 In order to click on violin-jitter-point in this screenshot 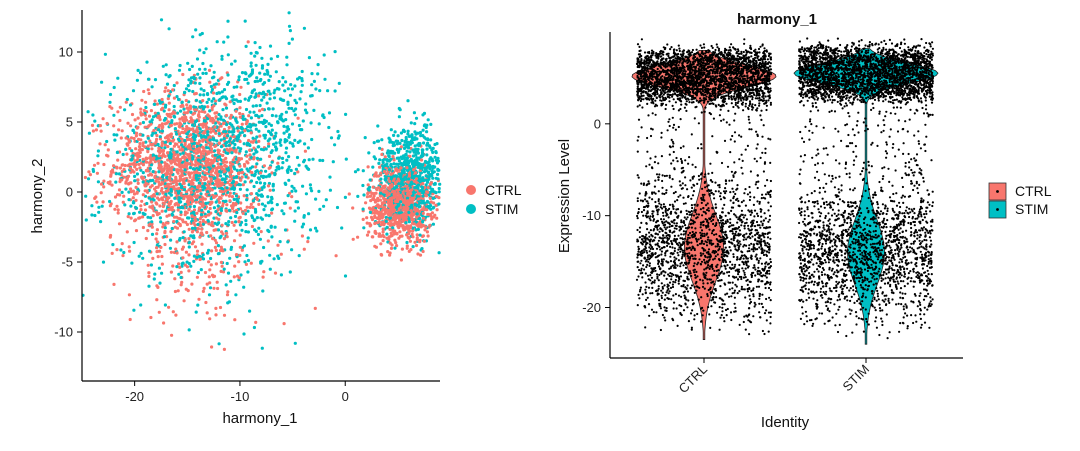, I will do `click(648, 71)`.